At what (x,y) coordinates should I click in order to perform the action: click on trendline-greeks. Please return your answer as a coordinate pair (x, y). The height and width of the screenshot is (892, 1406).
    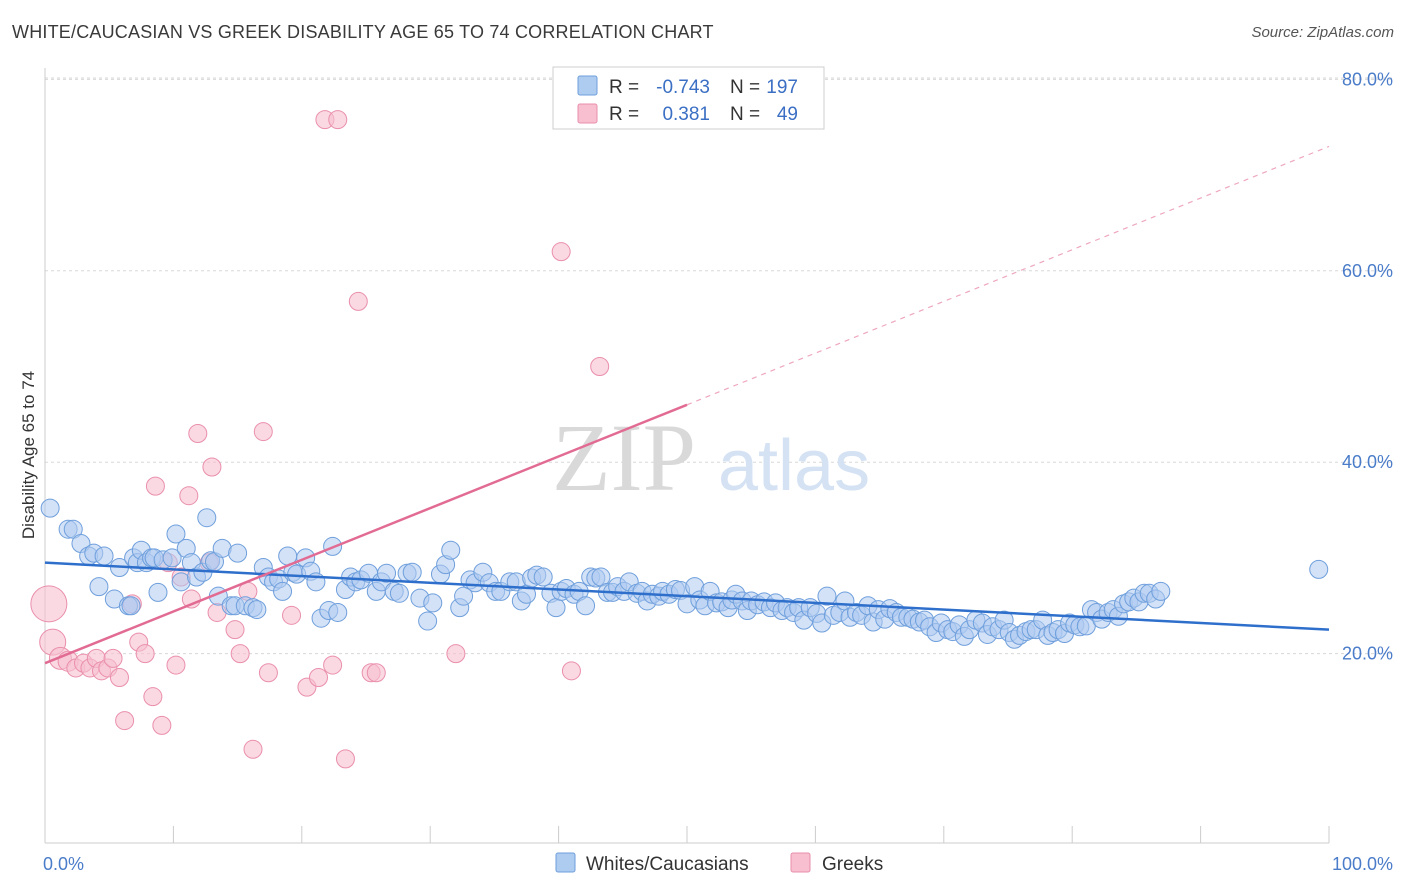
    Looking at the image, I should click on (366, 534).